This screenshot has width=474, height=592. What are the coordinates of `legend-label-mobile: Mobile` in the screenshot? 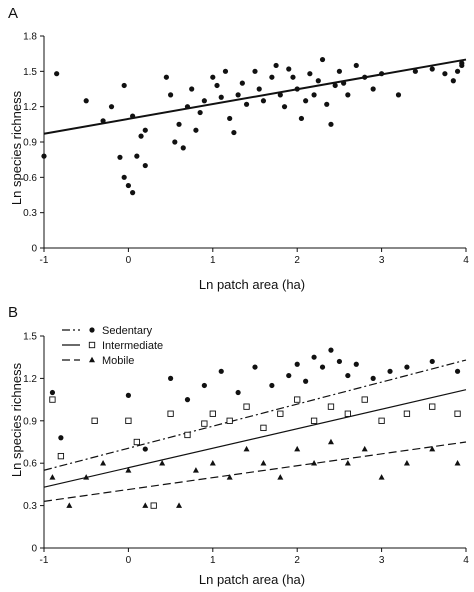 It's located at (118, 361).